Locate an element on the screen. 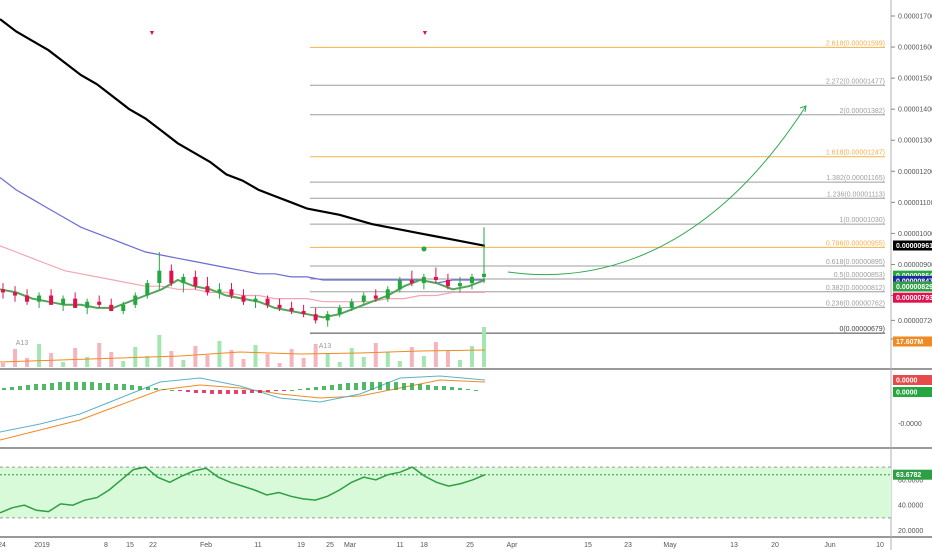 The width and height of the screenshot is (932, 550). macd-tag is located at coordinates (912, 380).